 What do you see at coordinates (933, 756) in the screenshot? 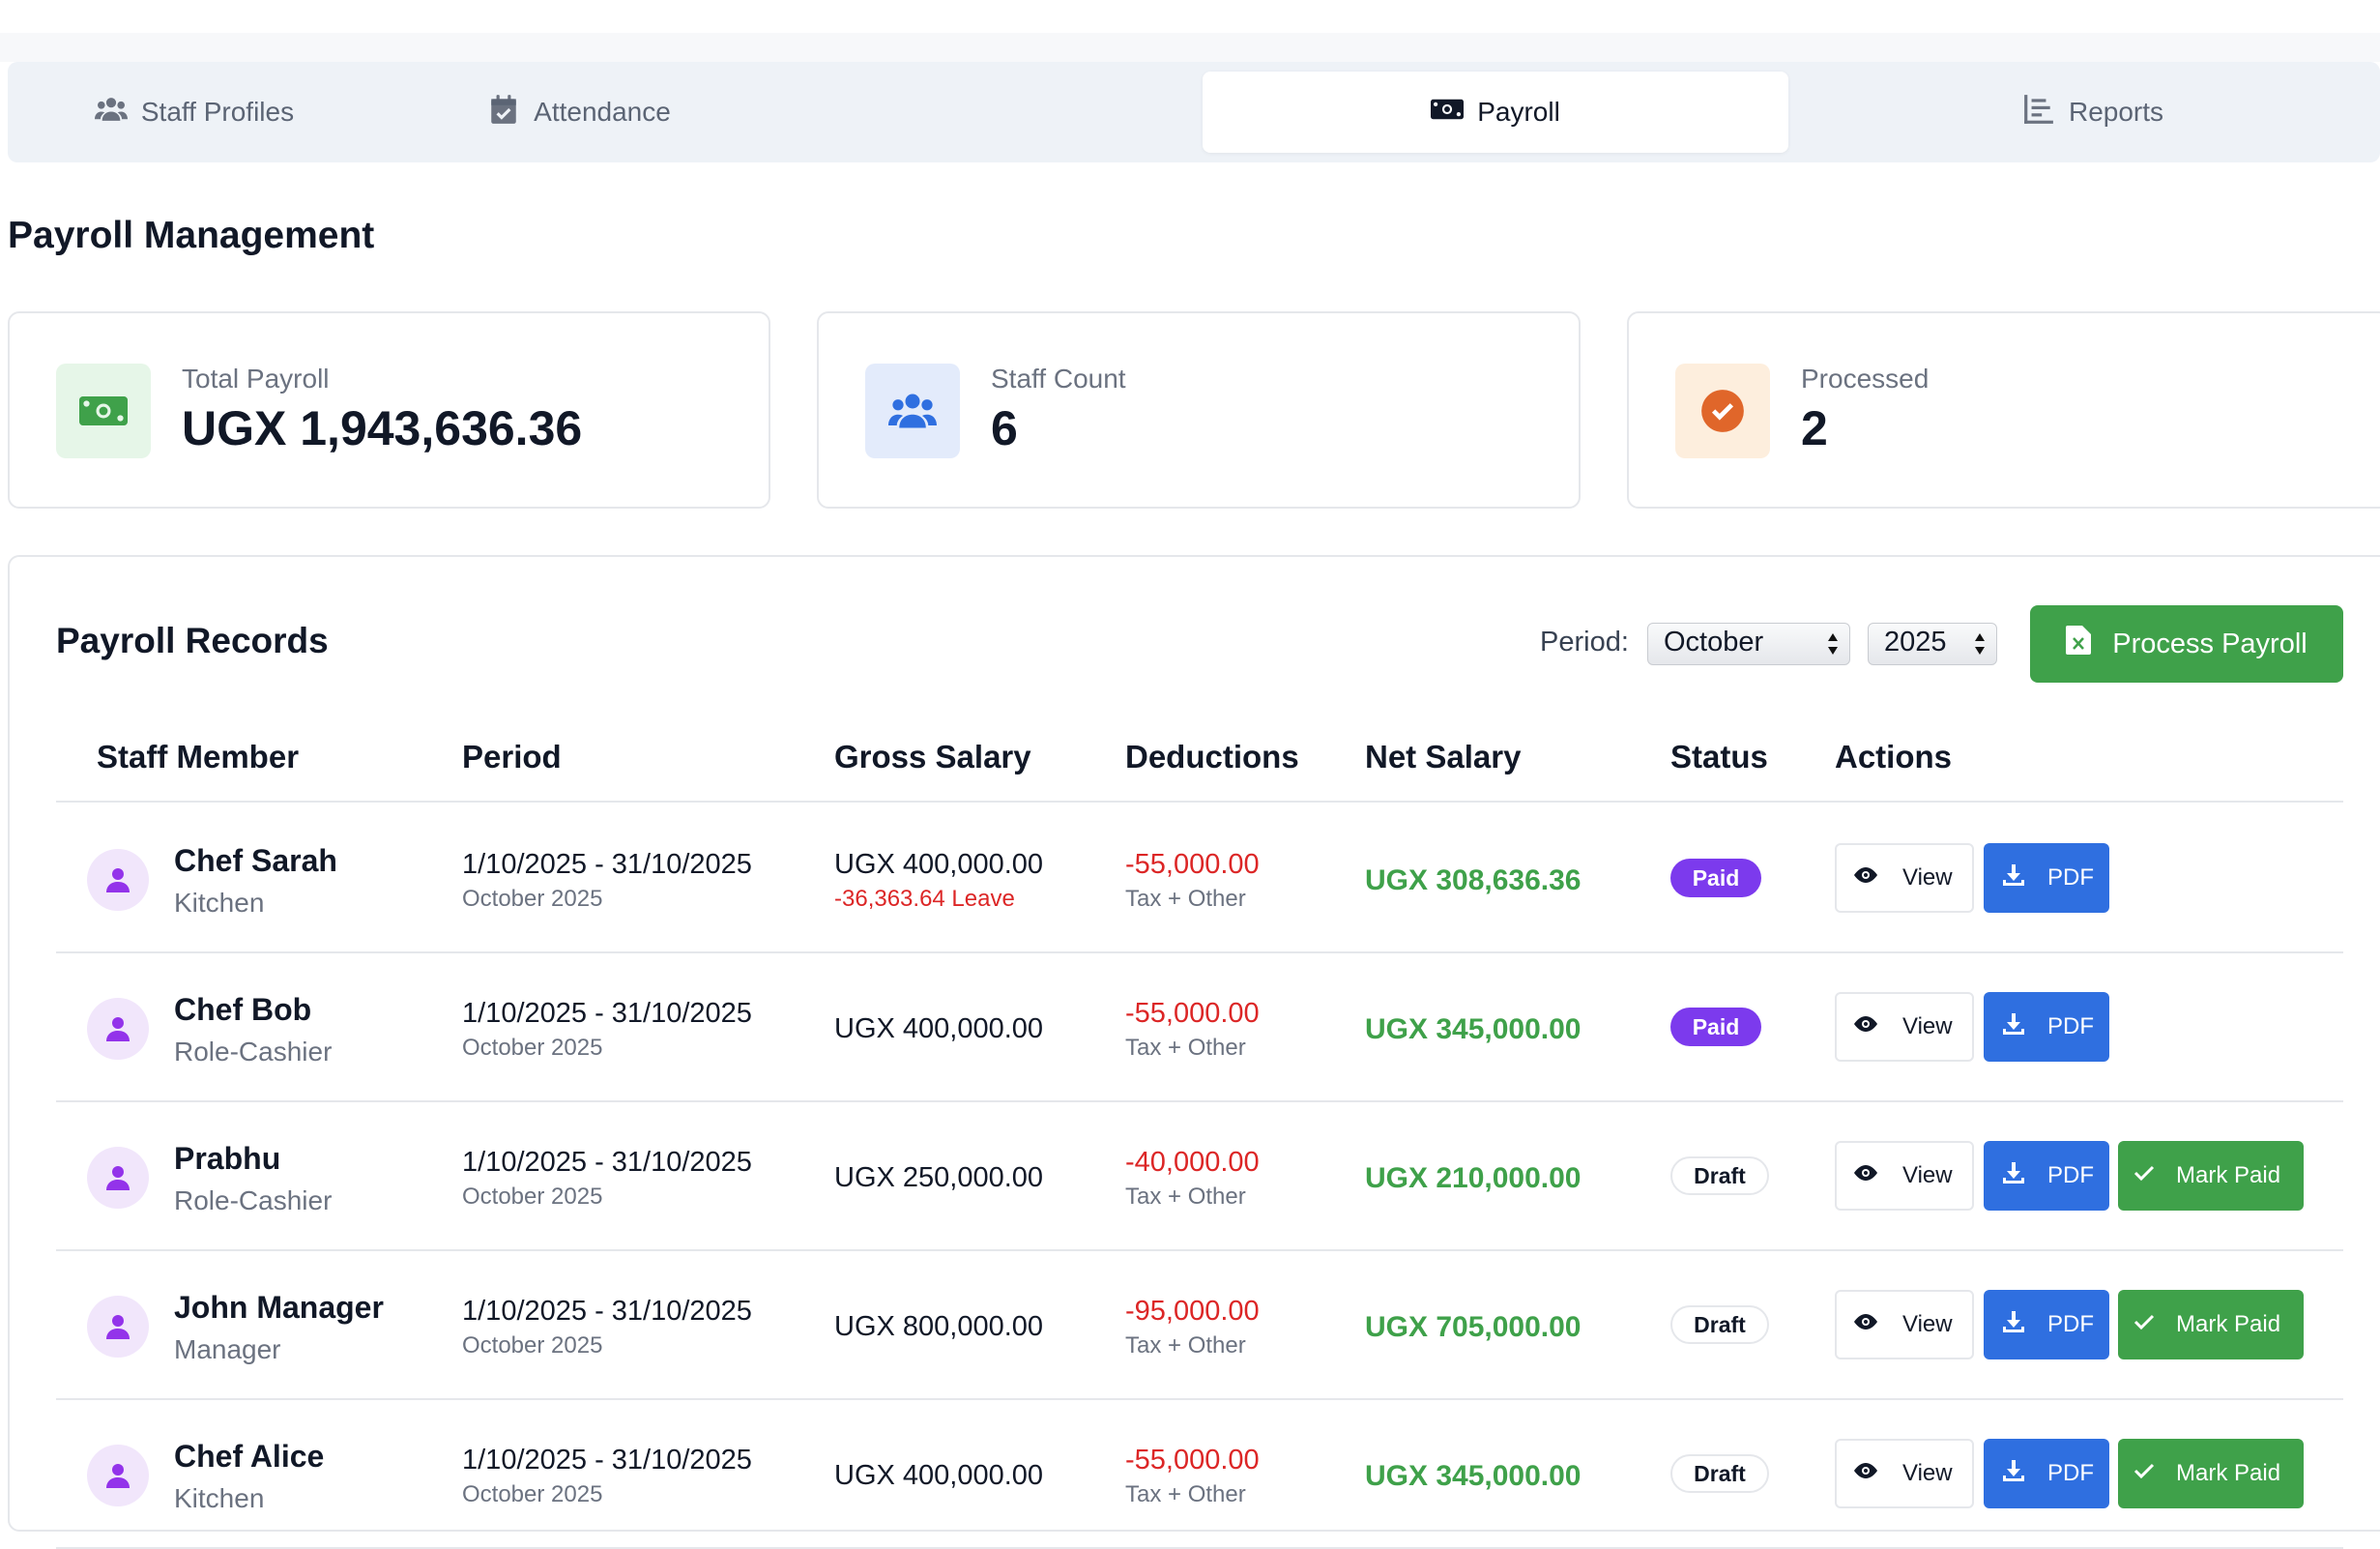
I see `column-header: Gross Salary` at bounding box center [933, 756].